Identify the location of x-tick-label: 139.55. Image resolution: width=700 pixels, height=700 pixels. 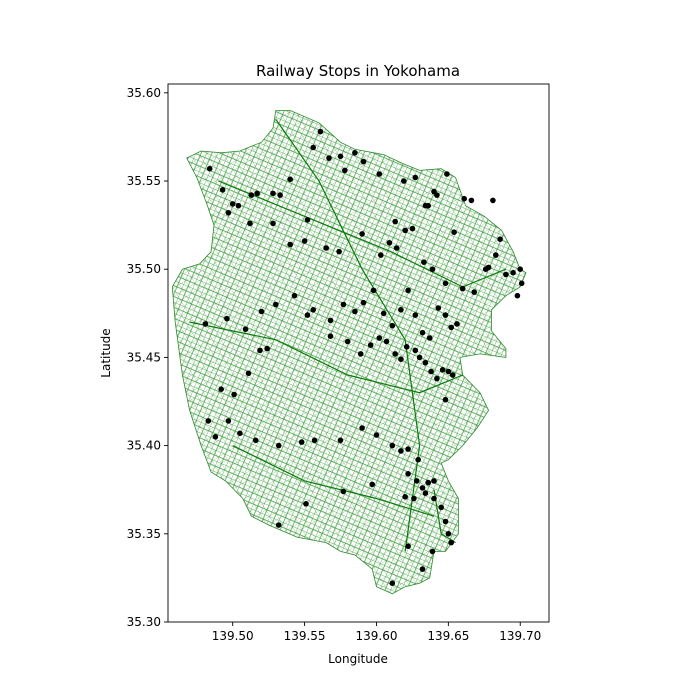
(305, 636).